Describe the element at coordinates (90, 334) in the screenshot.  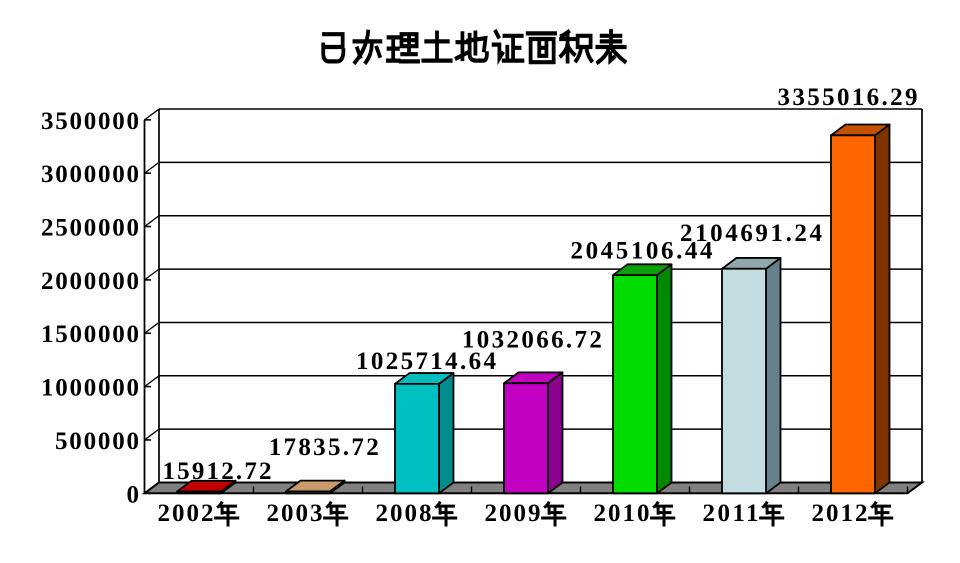
I see `svg-text: 1500000` at that location.